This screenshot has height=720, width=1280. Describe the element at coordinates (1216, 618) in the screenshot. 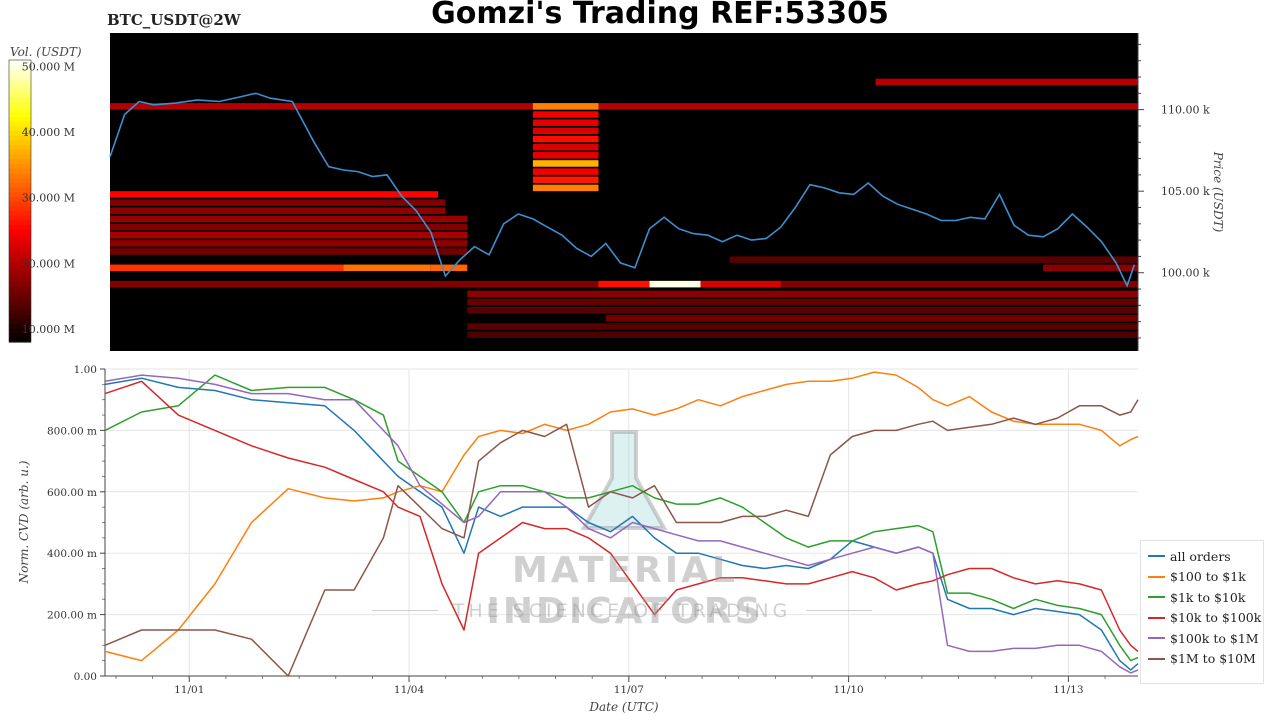

I see `legend-label: $10k to $100k` at that location.